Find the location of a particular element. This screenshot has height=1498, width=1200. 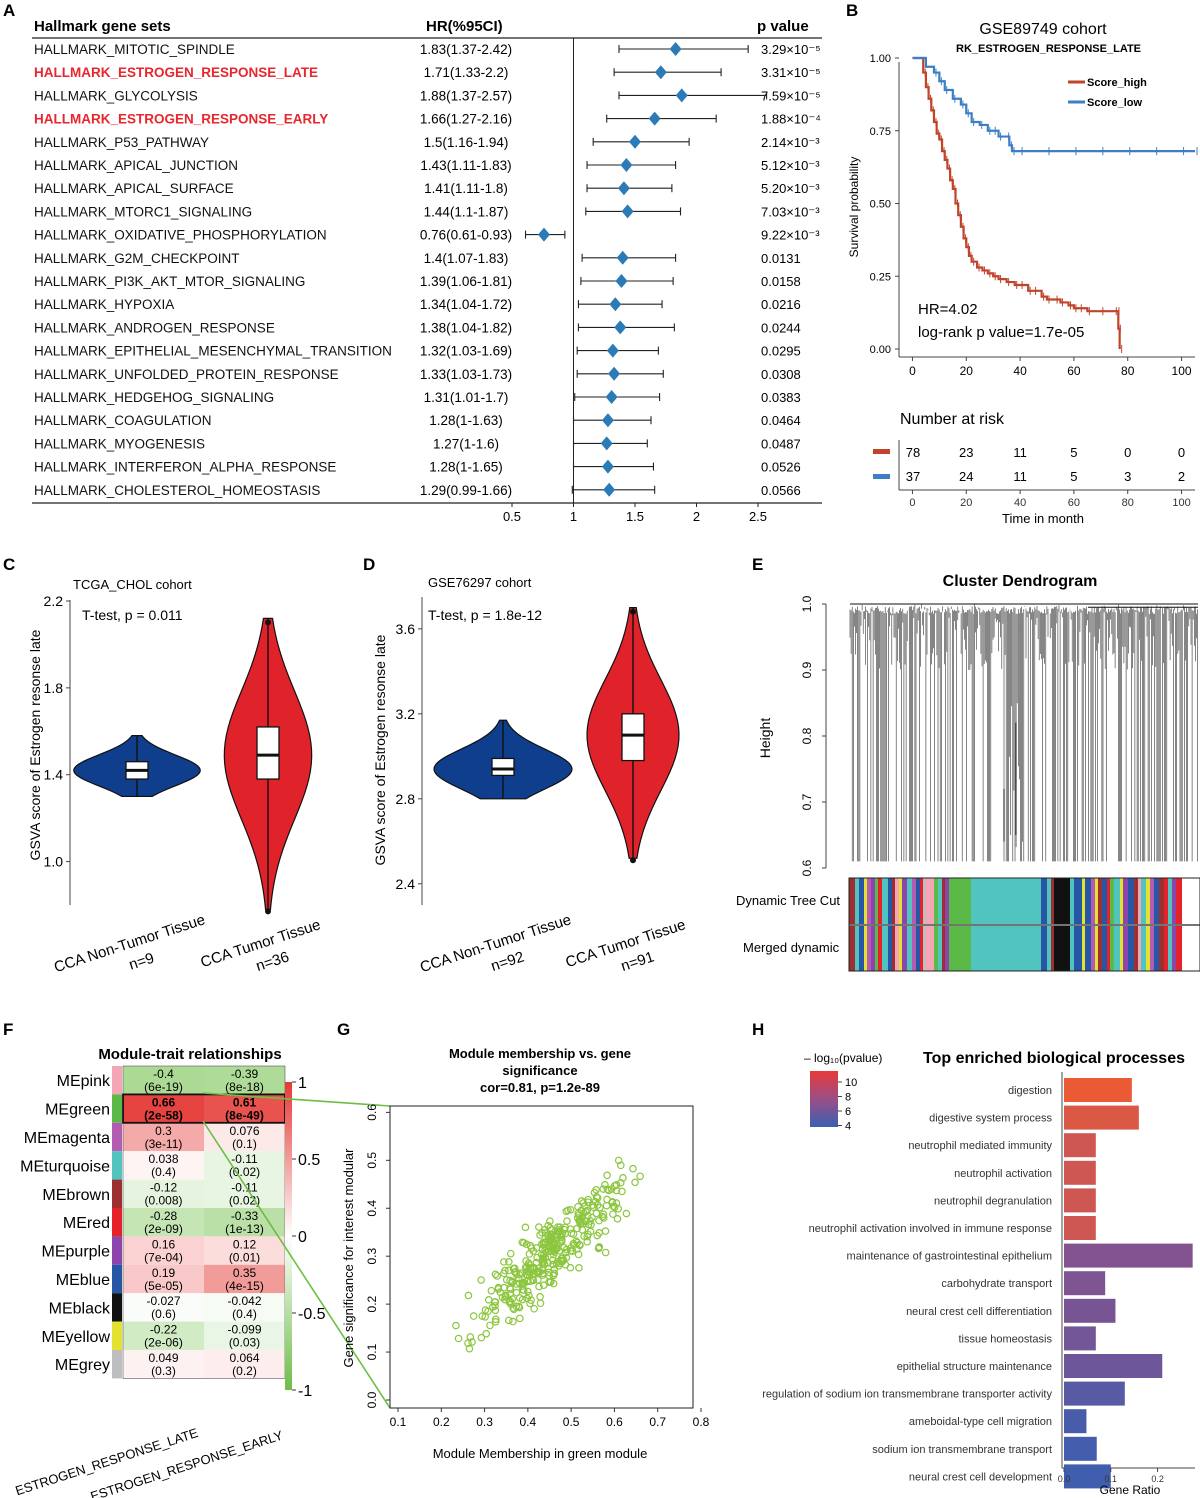

dendro-y-tick-label: 0.8 is located at coordinates (807, 735).